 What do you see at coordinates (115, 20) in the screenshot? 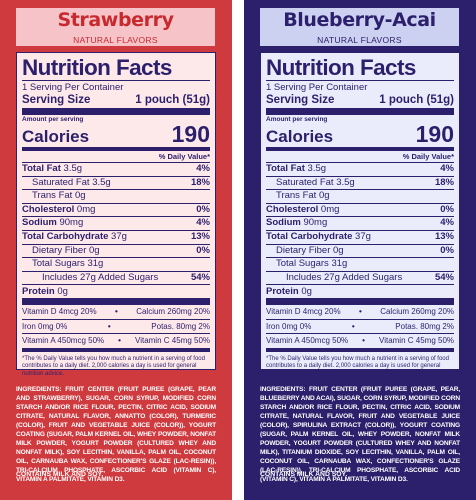
I see `flavor-name: Strawberry` at bounding box center [115, 20].